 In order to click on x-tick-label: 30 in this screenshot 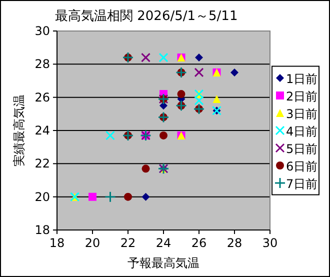, I will do `click(270, 243)`.